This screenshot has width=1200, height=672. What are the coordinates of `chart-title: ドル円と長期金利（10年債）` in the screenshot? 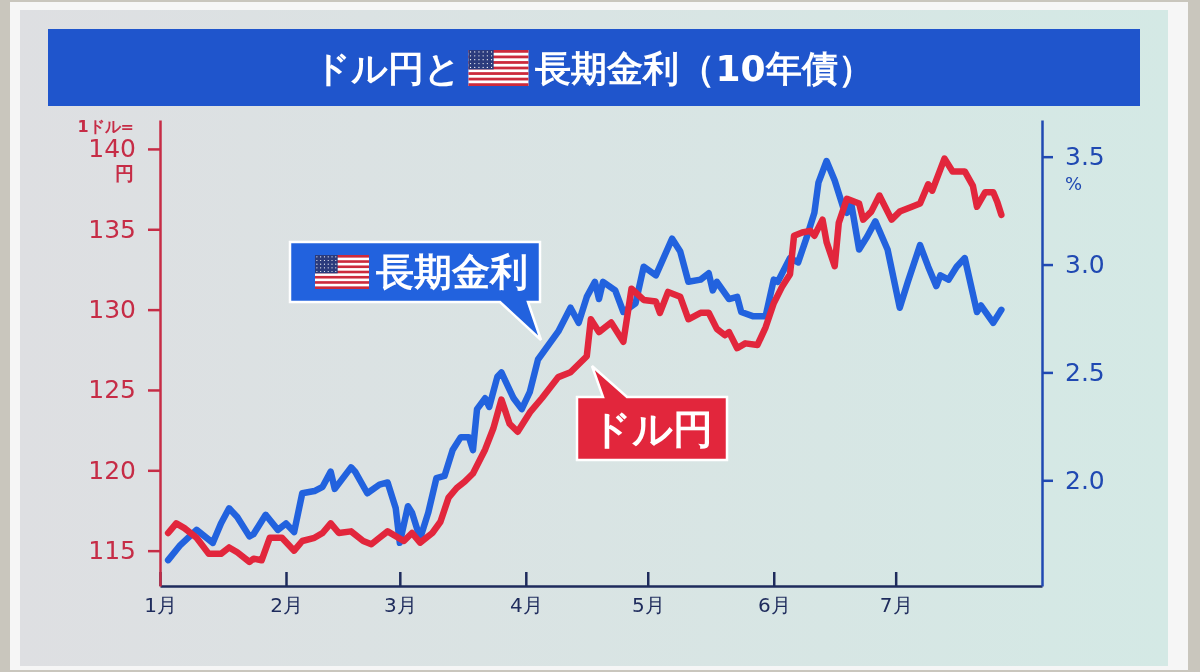 It's located at (594, 68).